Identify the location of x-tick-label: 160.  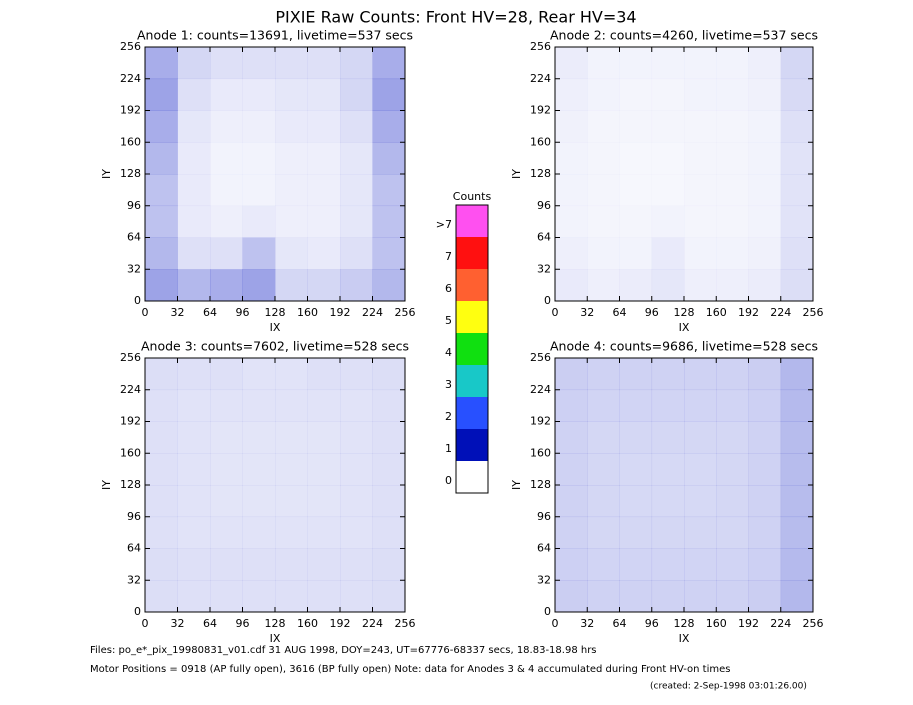
(307, 623).